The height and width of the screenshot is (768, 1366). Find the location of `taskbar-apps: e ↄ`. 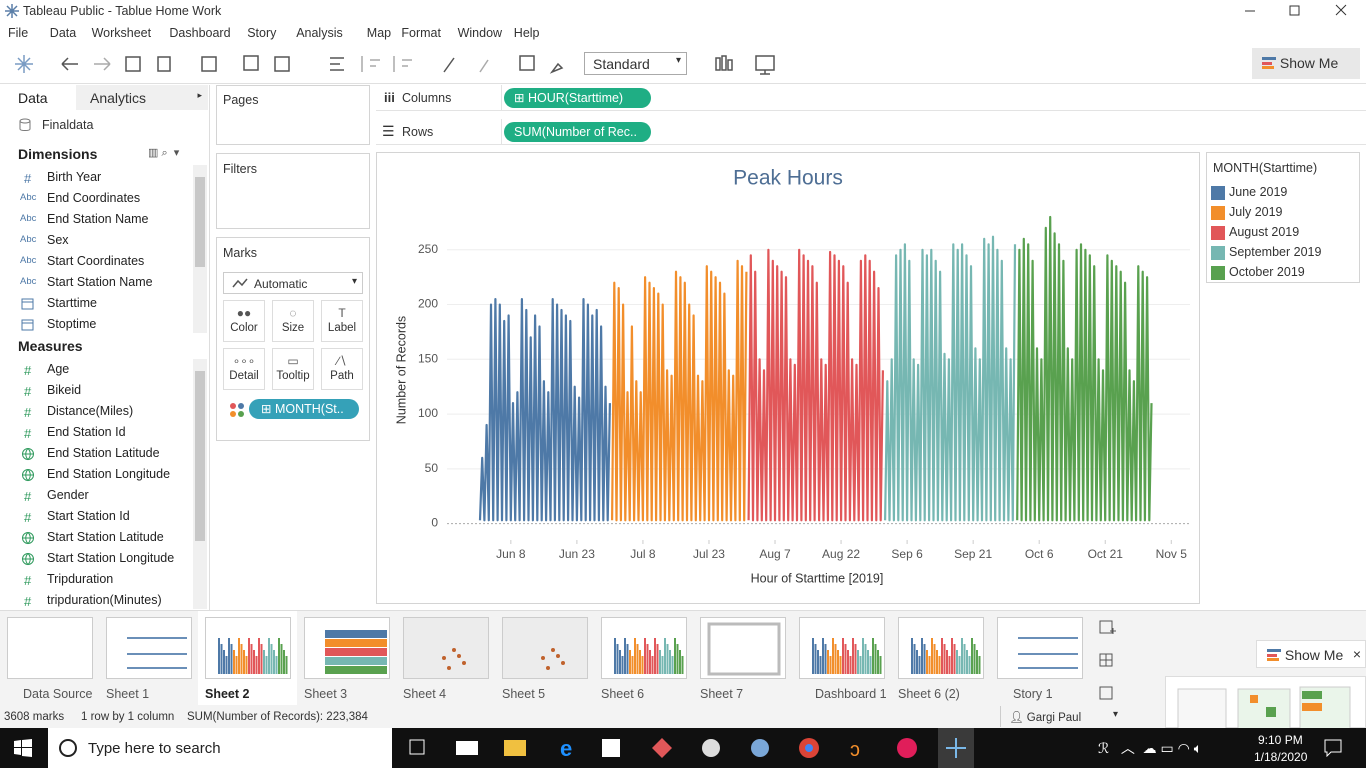

taskbar-apps: e ↄ is located at coordinates (690, 748).